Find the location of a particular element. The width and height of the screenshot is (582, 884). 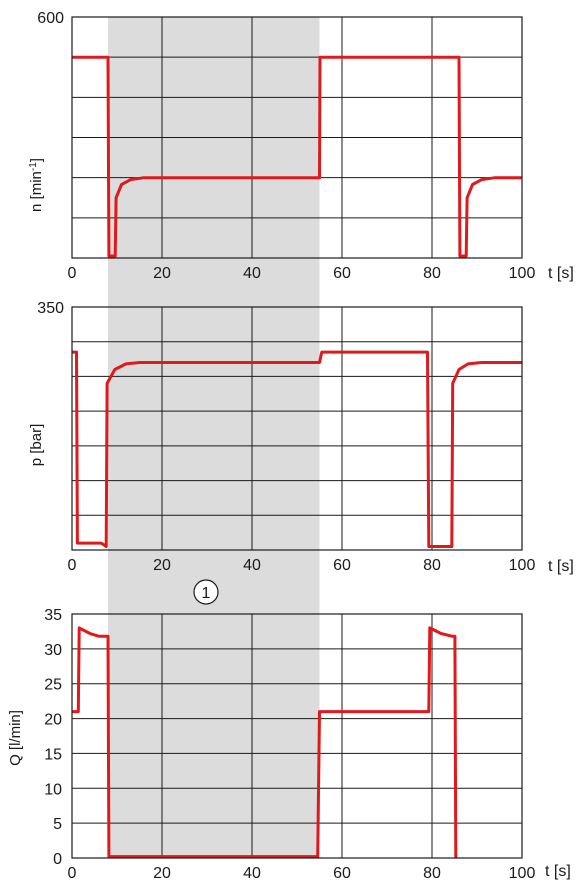

y-tick-label: 25 is located at coordinates (53, 685).